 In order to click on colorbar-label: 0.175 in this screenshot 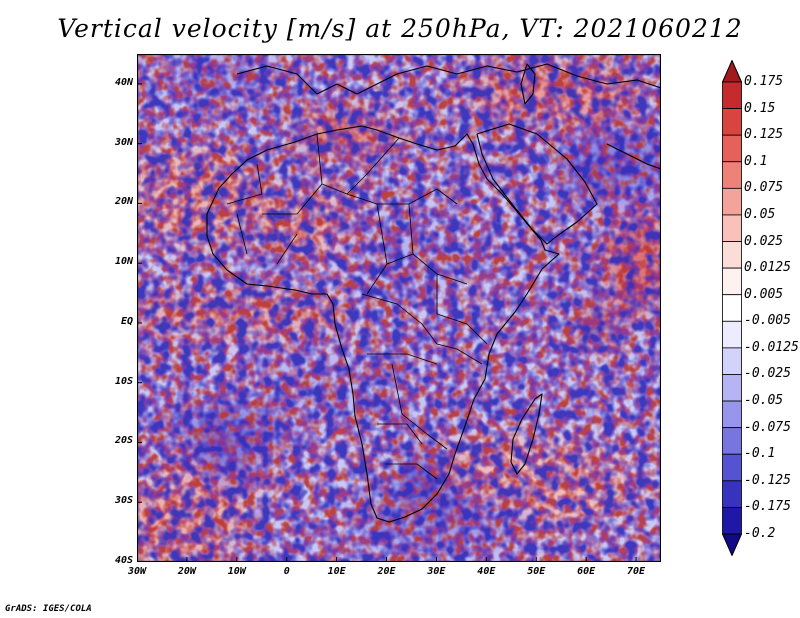, I will do `click(764, 81)`.